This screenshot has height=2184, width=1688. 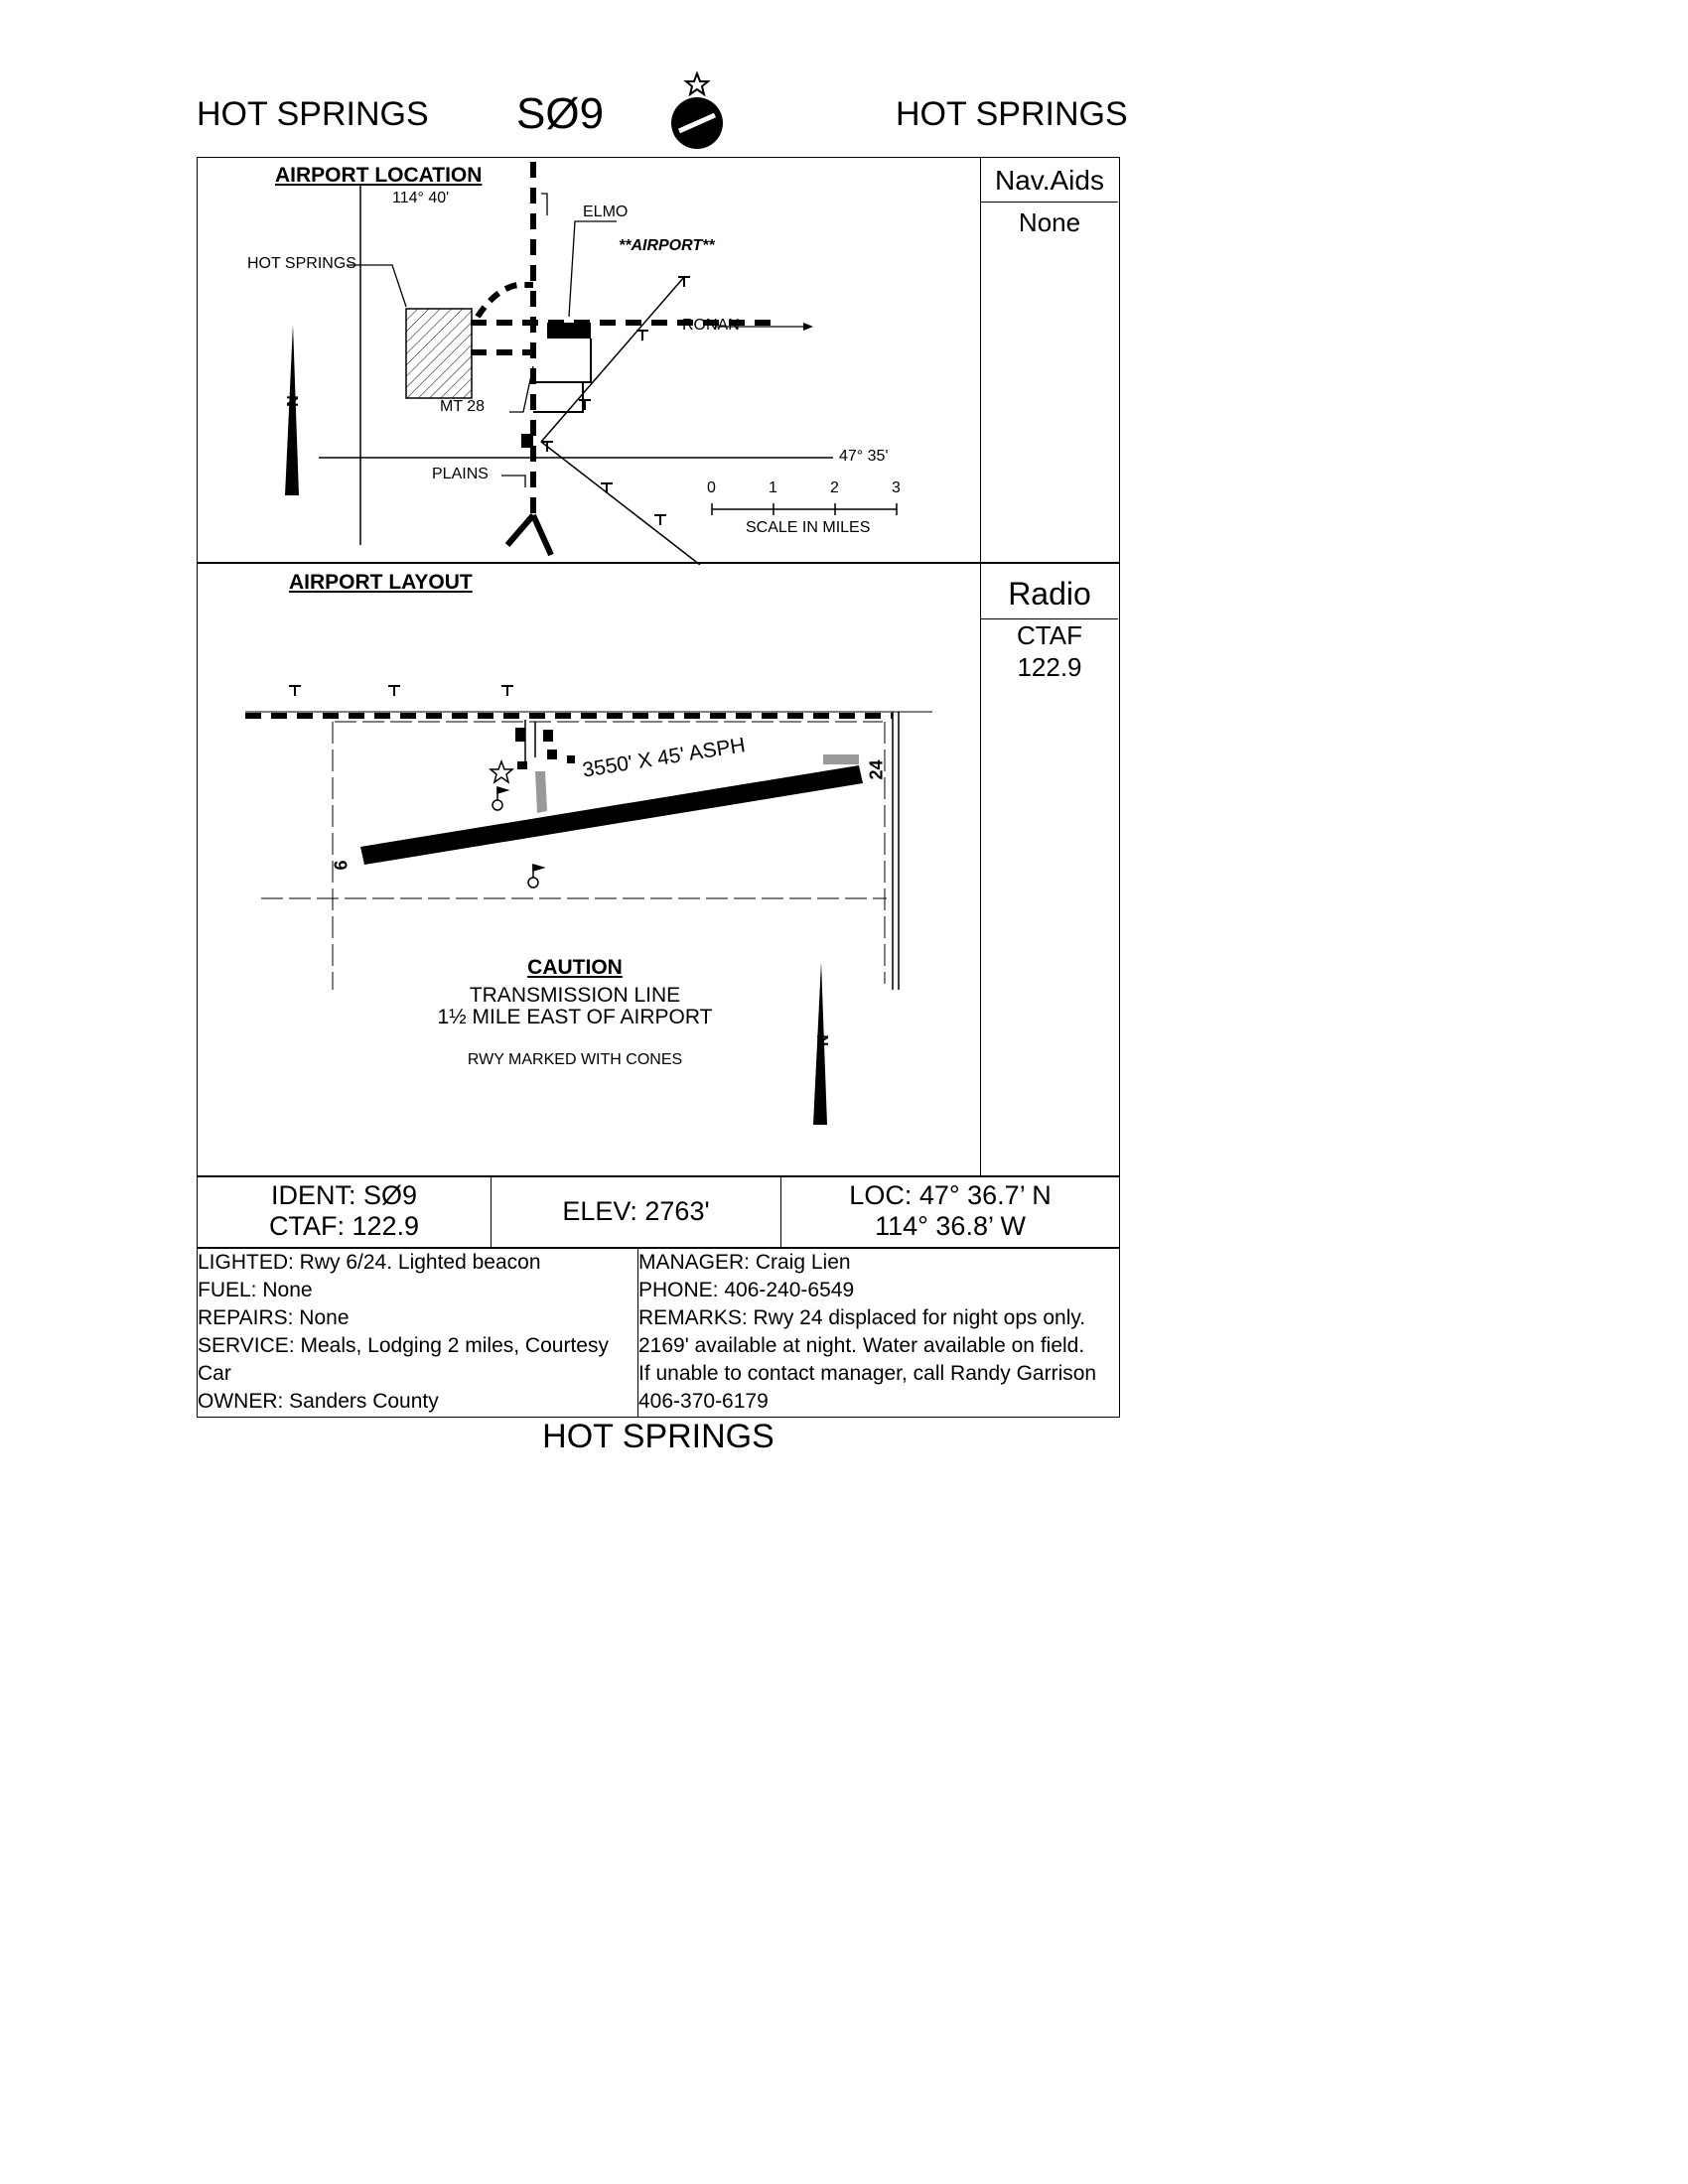 I want to click on summary-ident-cell: IDENT: SØ9 CTAF: 122.9, so click(x=345, y=1212).